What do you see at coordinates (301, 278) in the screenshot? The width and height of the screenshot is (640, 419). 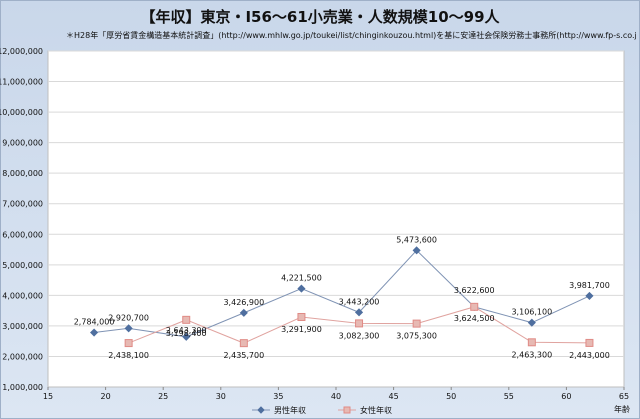 I see `data-label: 4,221,500` at bounding box center [301, 278].